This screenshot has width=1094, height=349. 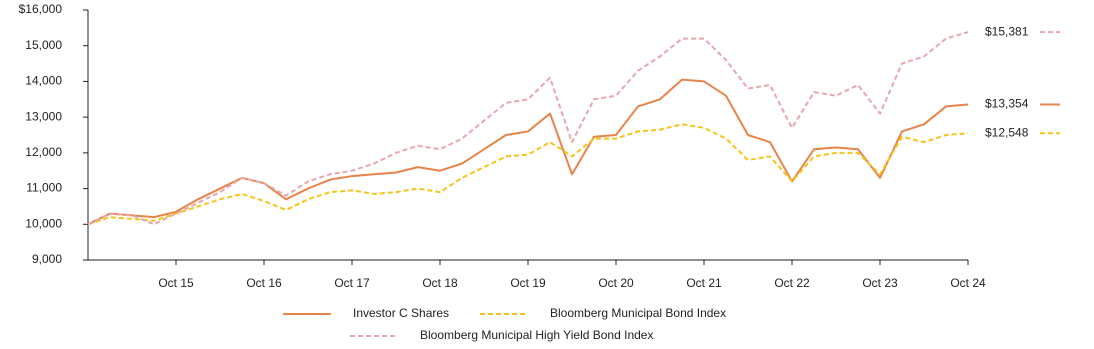 What do you see at coordinates (44, 188) in the screenshot?
I see `y-tick-label: 11,000` at bounding box center [44, 188].